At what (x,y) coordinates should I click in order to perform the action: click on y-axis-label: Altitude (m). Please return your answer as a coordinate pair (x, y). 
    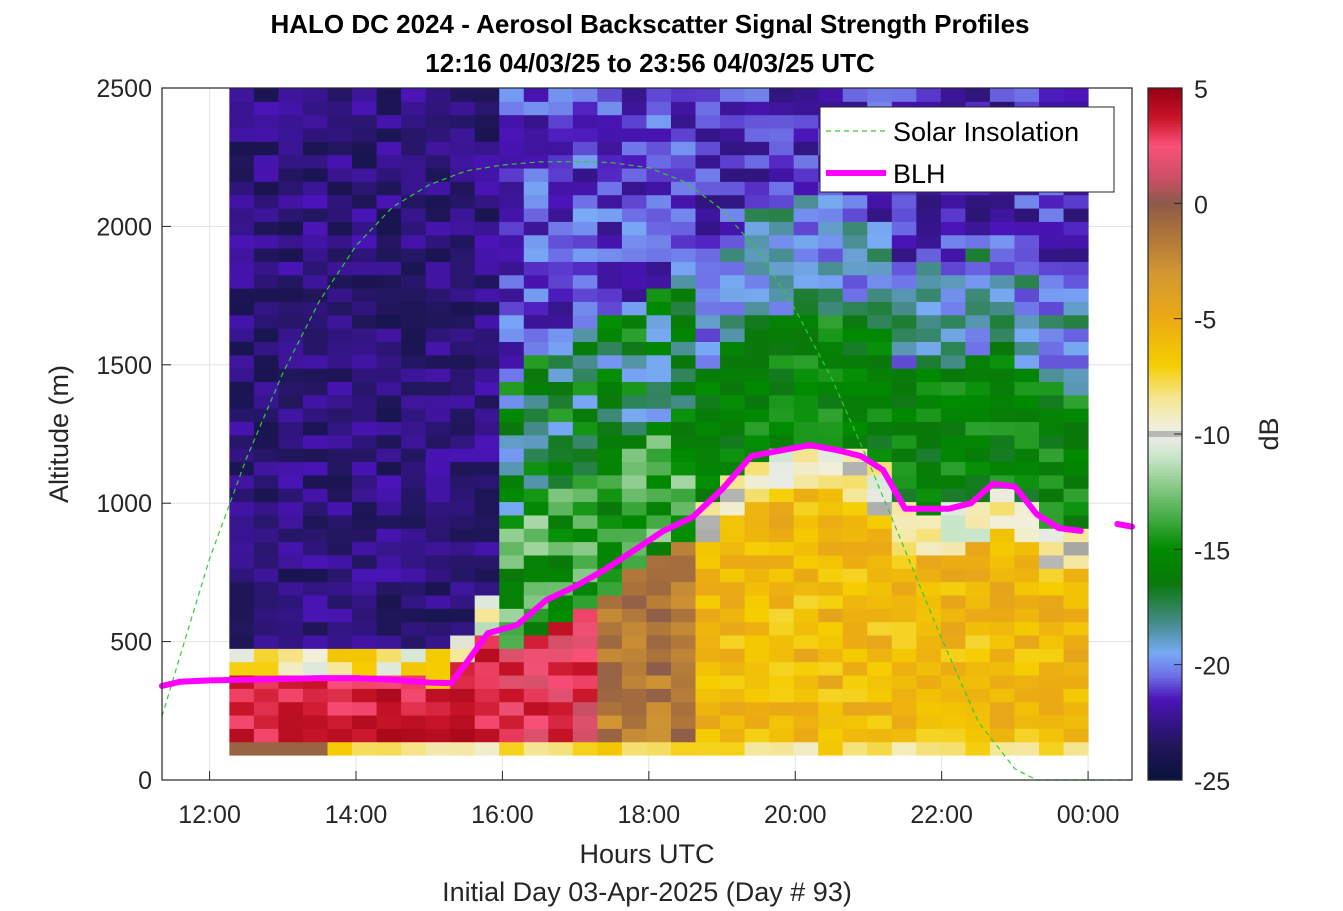
    Looking at the image, I should click on (59, 434).